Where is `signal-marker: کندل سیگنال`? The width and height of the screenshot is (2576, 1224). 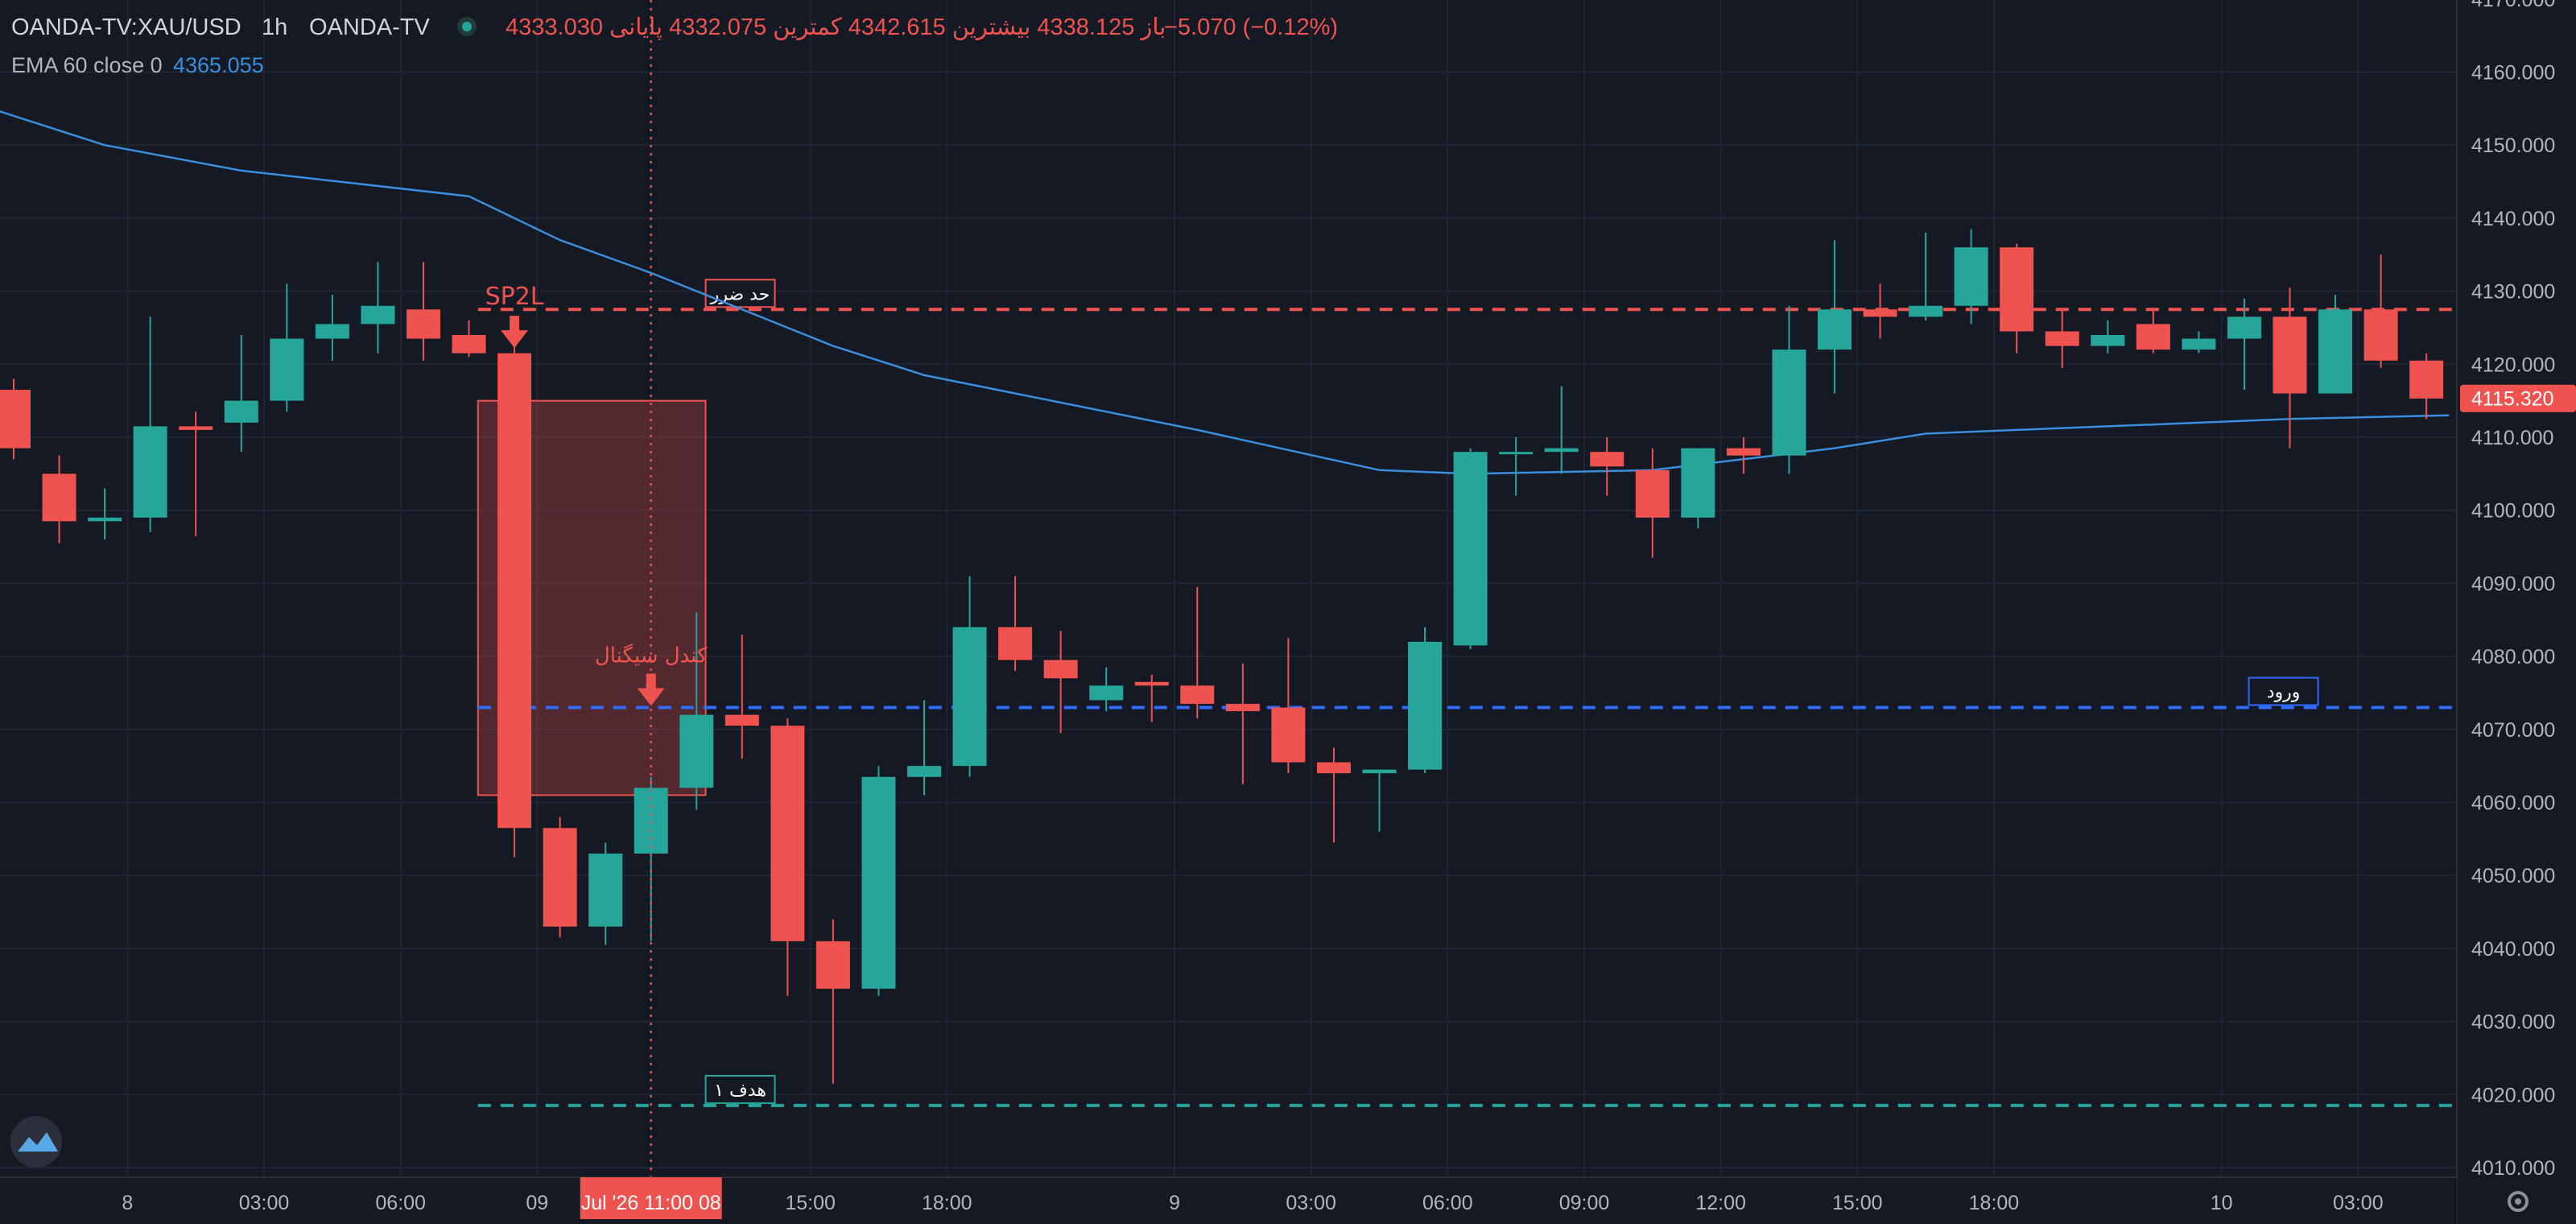 signal-marker: کندل سیگنال is located at coordinates (651, 674).